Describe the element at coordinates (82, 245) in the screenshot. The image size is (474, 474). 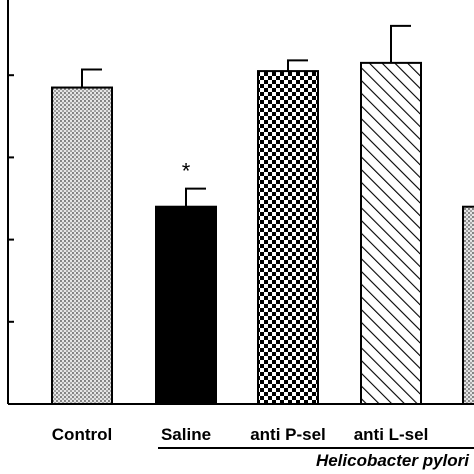
I see `bar-control` at that location.